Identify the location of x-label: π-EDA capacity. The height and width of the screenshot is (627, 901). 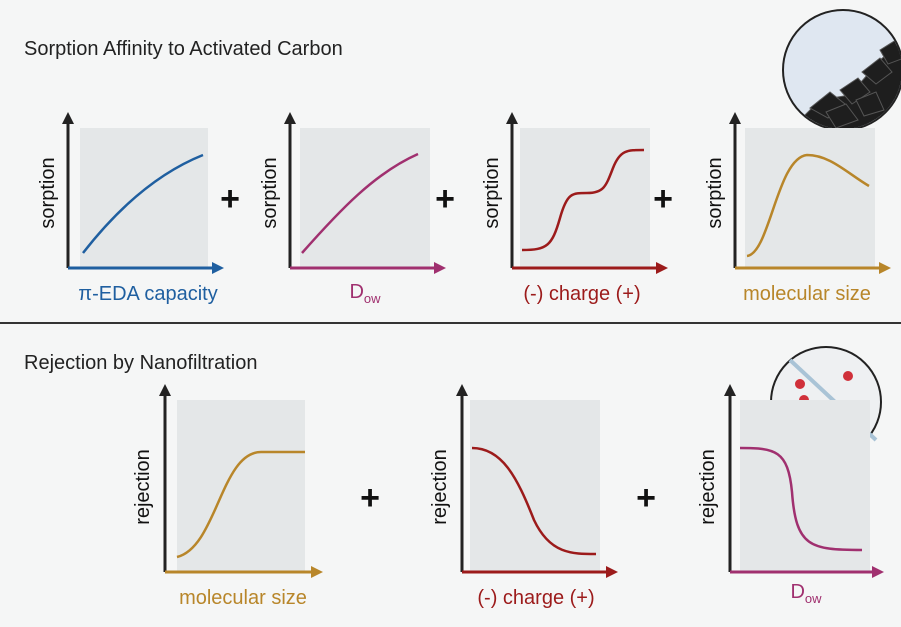
(147, 294).